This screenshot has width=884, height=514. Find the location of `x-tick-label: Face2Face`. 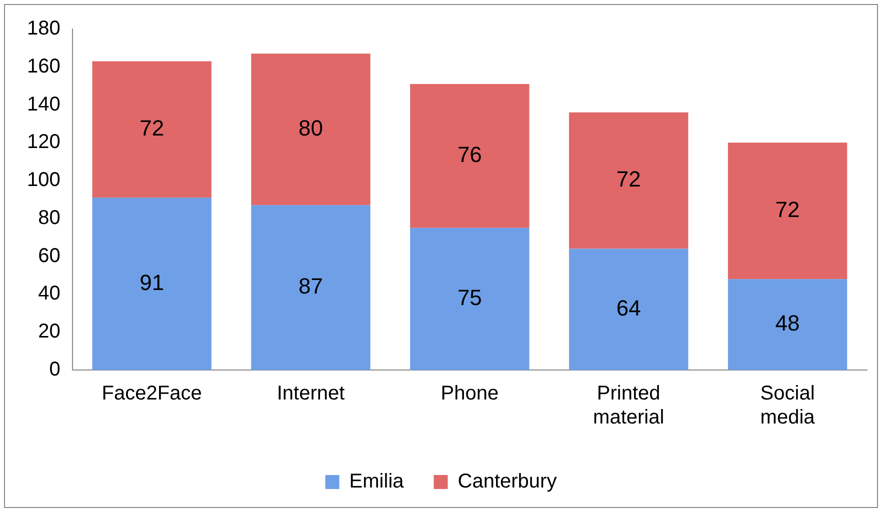

x-tick-label: Face2Face is located at coordinates (152, 393).